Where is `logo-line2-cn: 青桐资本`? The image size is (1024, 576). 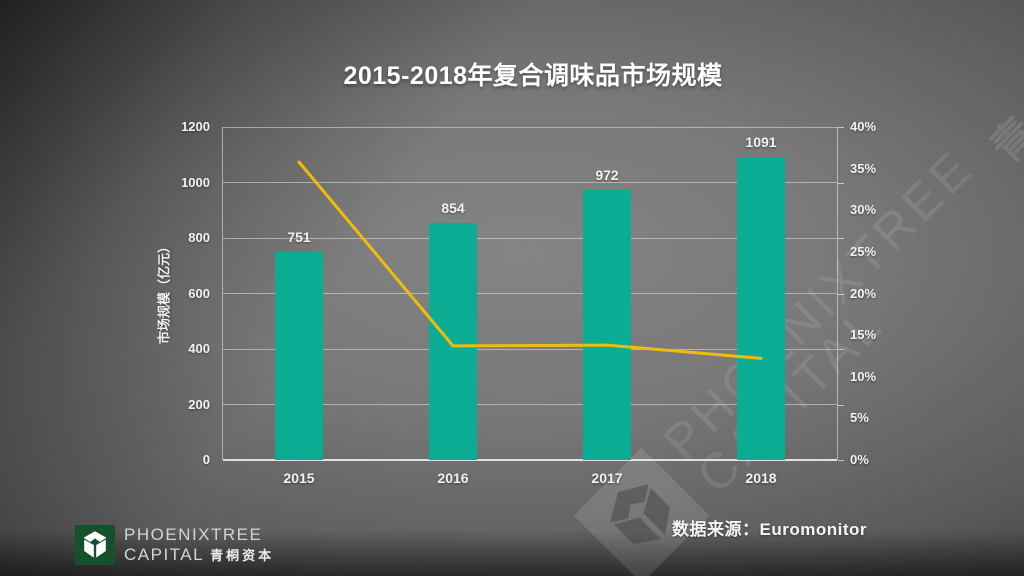
logo-line2-cn: 青桐资本 is located at coordinates (242, 555).